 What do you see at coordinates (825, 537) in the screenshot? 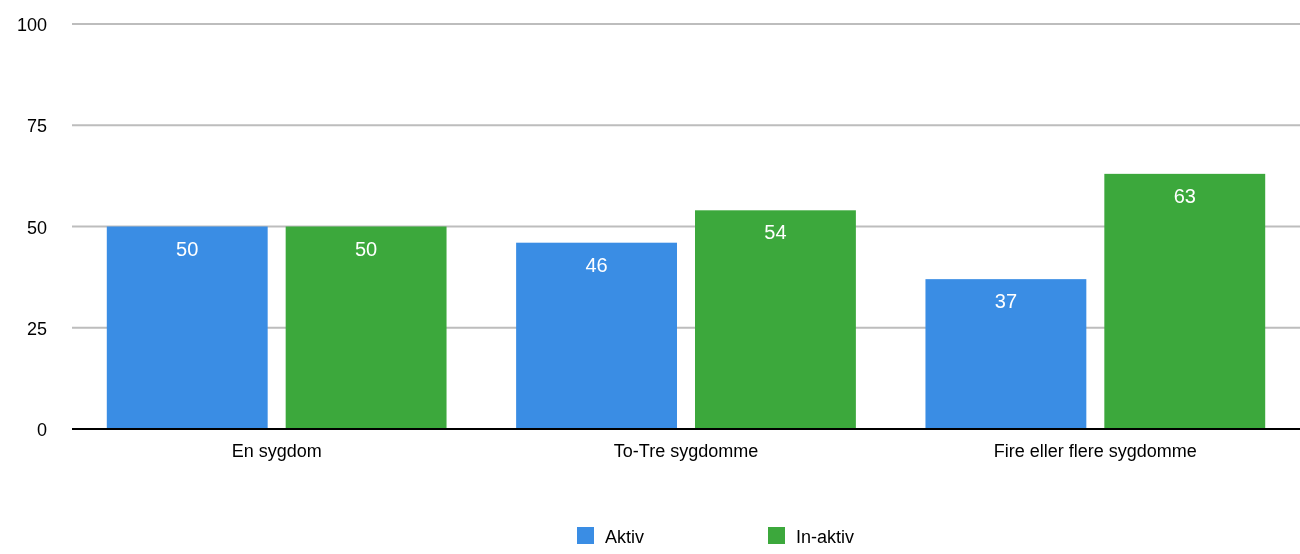
I see `legend-label: In-aktiv` at bounding box center [825, 537].